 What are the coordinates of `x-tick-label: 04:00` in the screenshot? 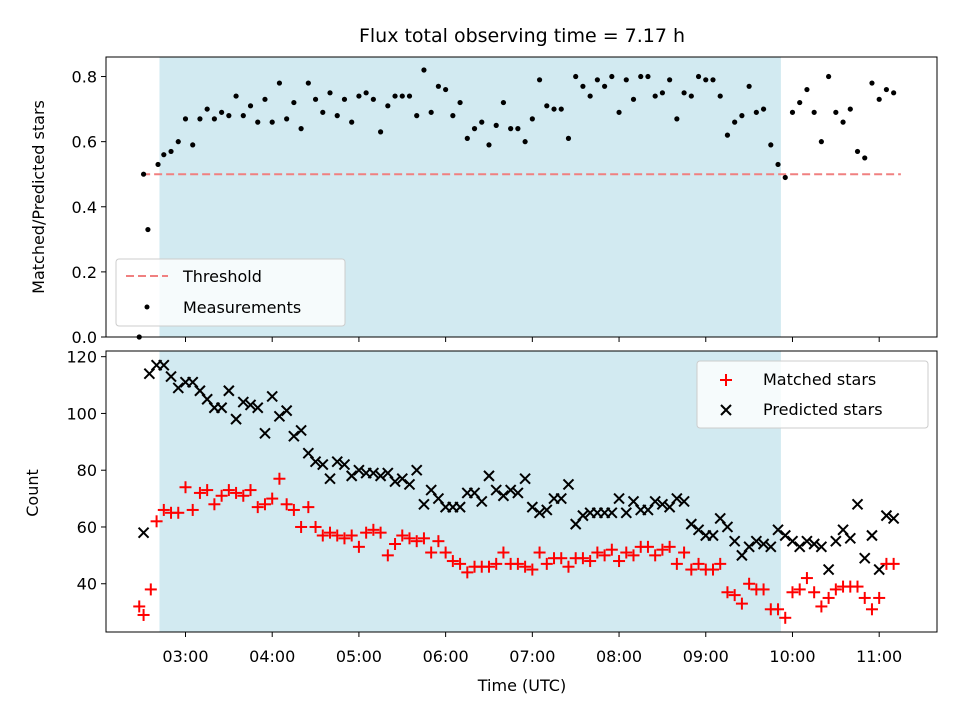 It's located at (272, 656).